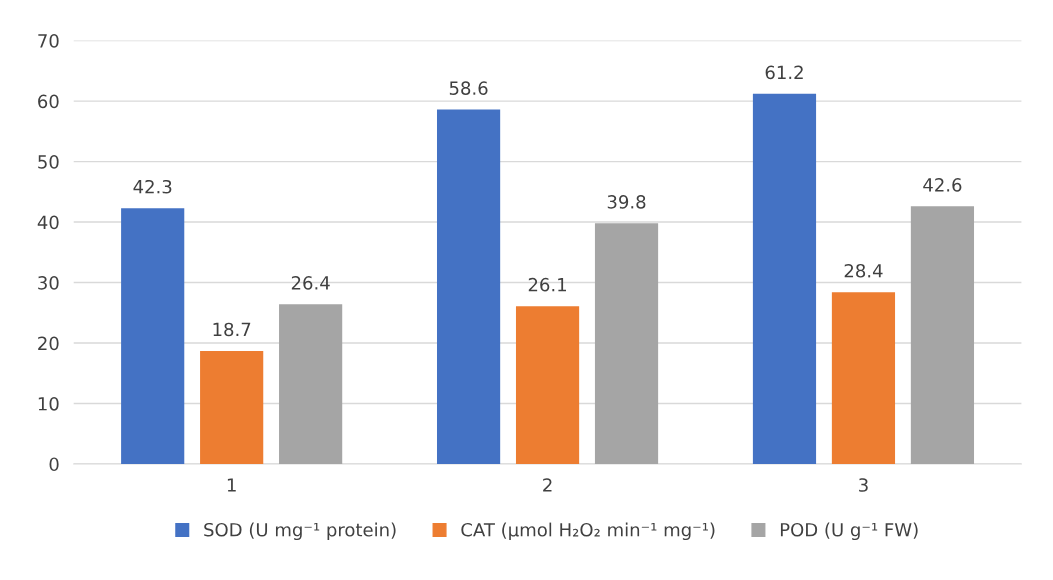  What do you see at coordinates (784, 72) in the screenshot?
I see `data-label: 61.2` at bounding box center [784, 72].